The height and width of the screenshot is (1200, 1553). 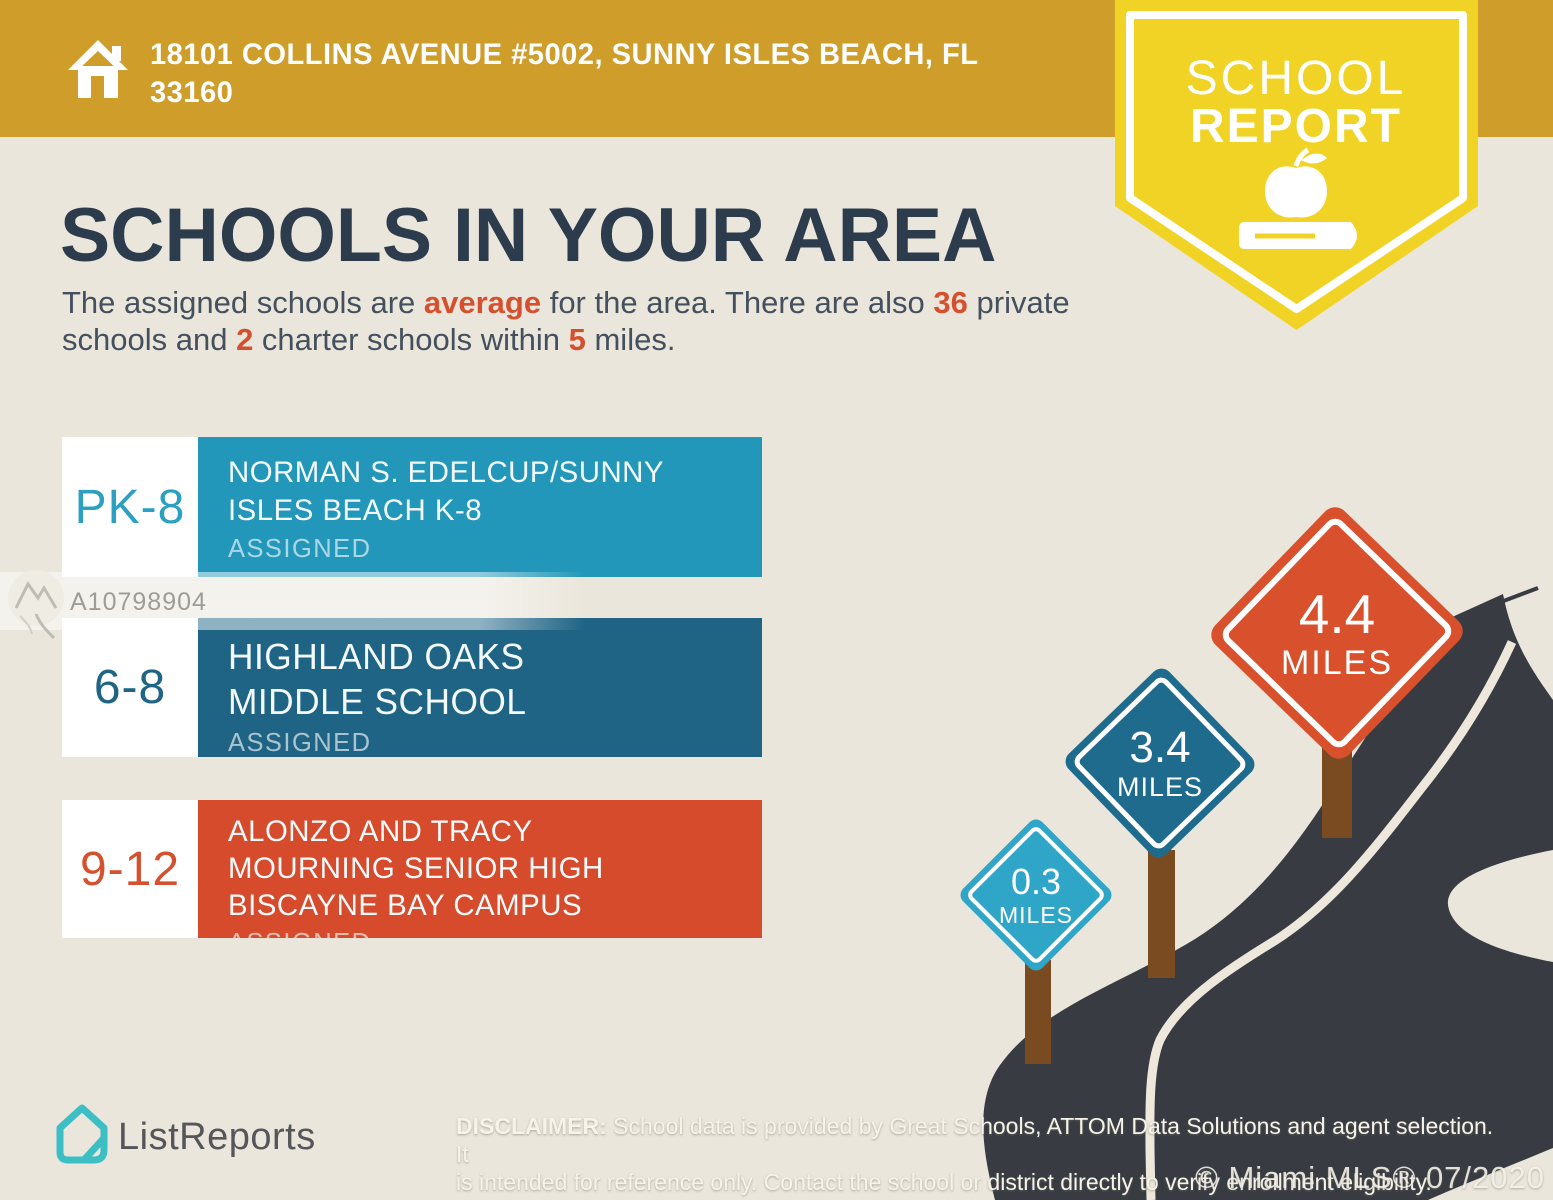 What do you see at coordinates (1370, 1177) in the screenshot?
I see `mls-copyright: © Miami MLS® 07/2020` at bounding box center [1370, 1177].